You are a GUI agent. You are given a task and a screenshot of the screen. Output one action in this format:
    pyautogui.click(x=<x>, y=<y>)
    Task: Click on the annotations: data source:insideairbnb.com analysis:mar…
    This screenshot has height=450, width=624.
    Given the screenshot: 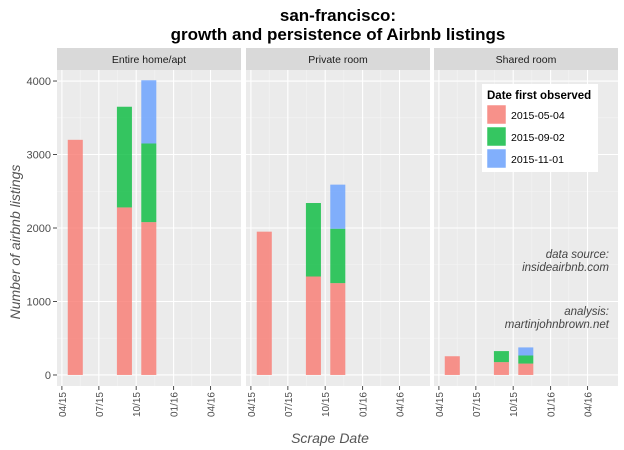 What is the action you would take?
    pyautogui.click(x=557, y=290)
    